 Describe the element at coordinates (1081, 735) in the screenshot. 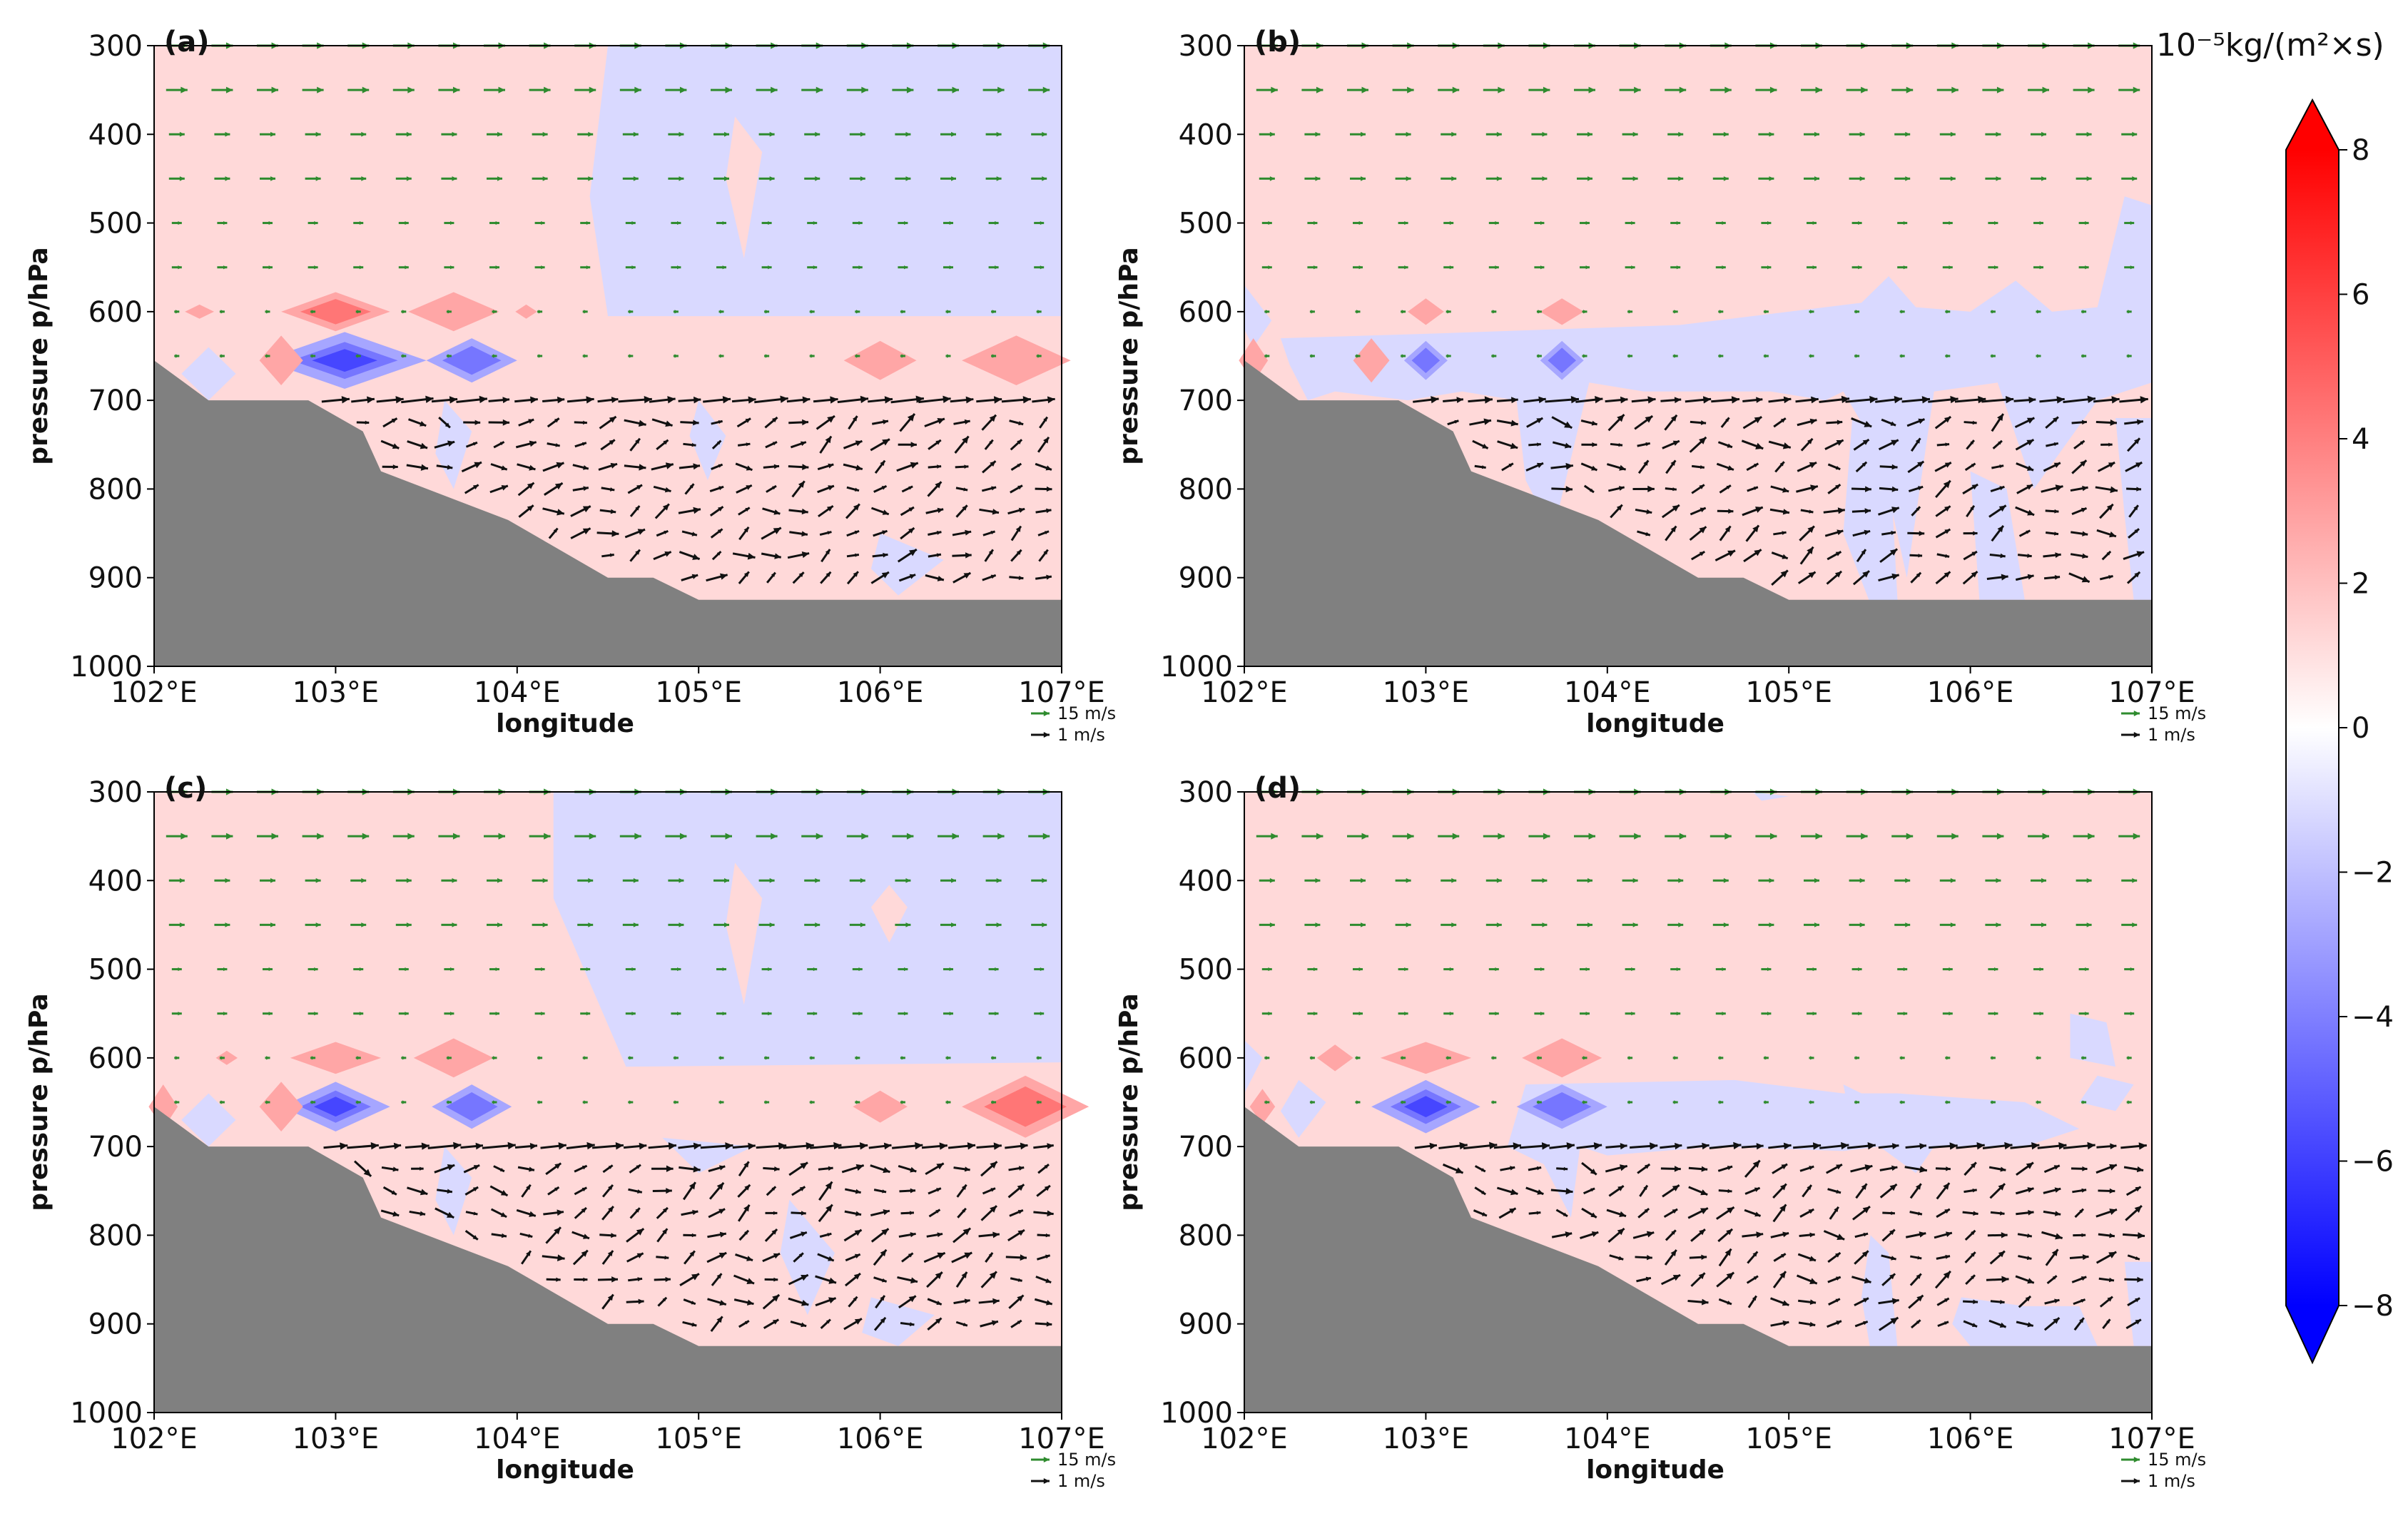

I see `quiver-key-label: 1 m/s` at that location.